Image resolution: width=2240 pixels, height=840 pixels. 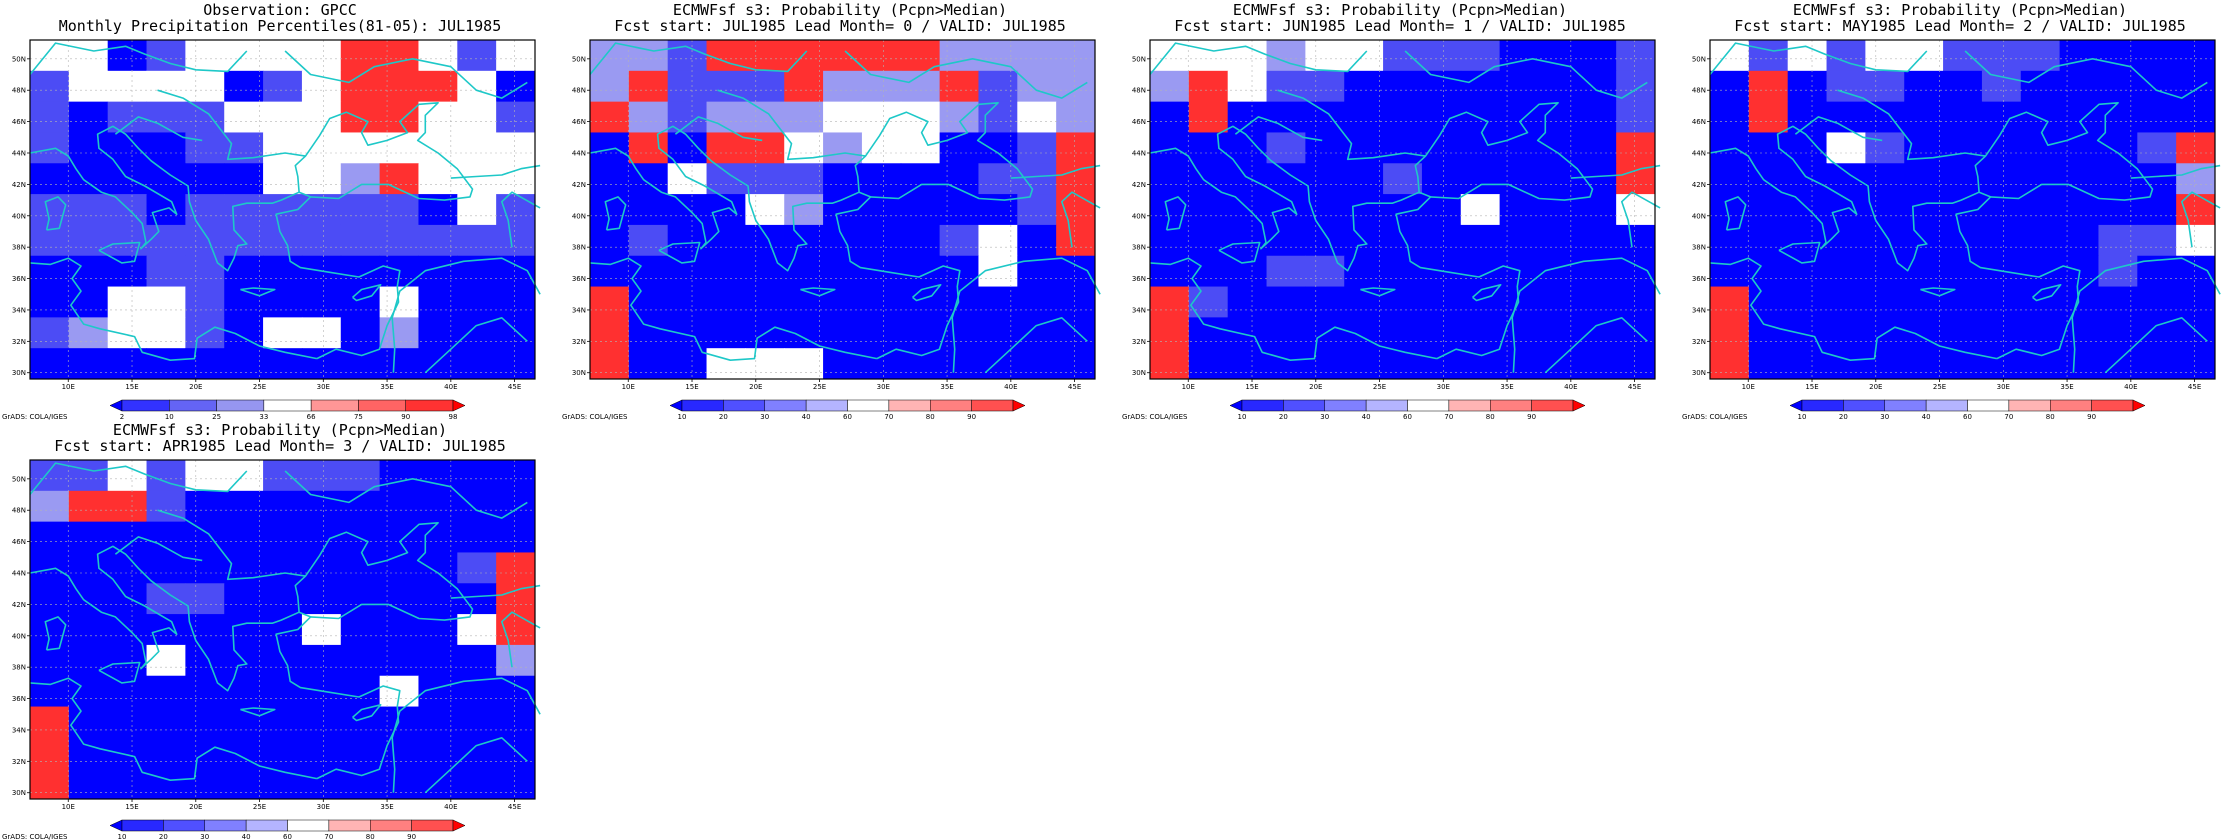 What do you see at coordinates (579, 59) in the screenshot?
I see `lat-label: 50N` at bounding box center [579, 59].